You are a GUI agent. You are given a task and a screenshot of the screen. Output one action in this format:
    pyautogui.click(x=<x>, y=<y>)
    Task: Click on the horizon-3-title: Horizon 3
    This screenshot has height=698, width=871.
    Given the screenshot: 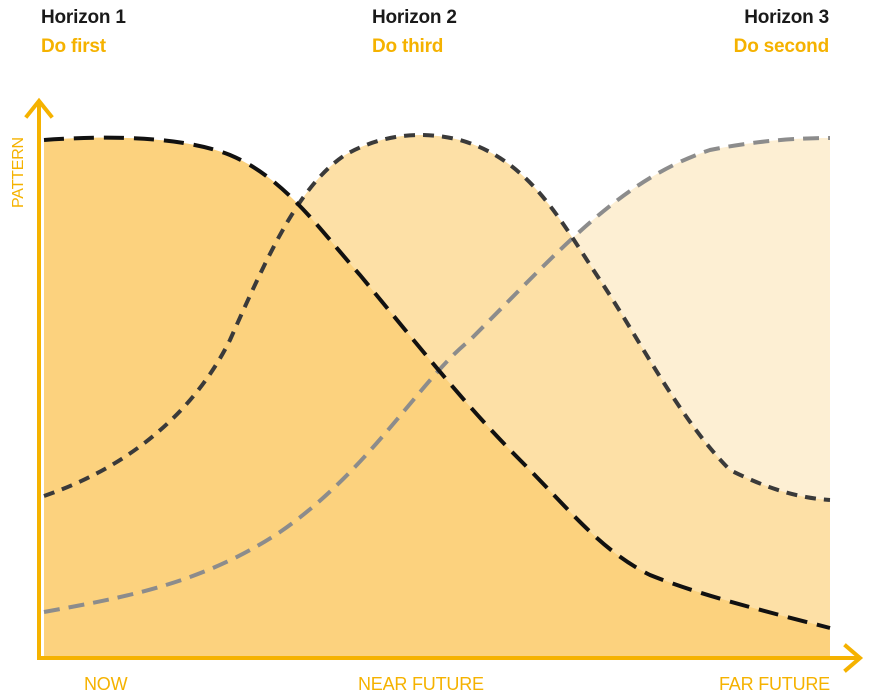 What is the action you would take?
    pyautogui.click(x=786, y=17)
    